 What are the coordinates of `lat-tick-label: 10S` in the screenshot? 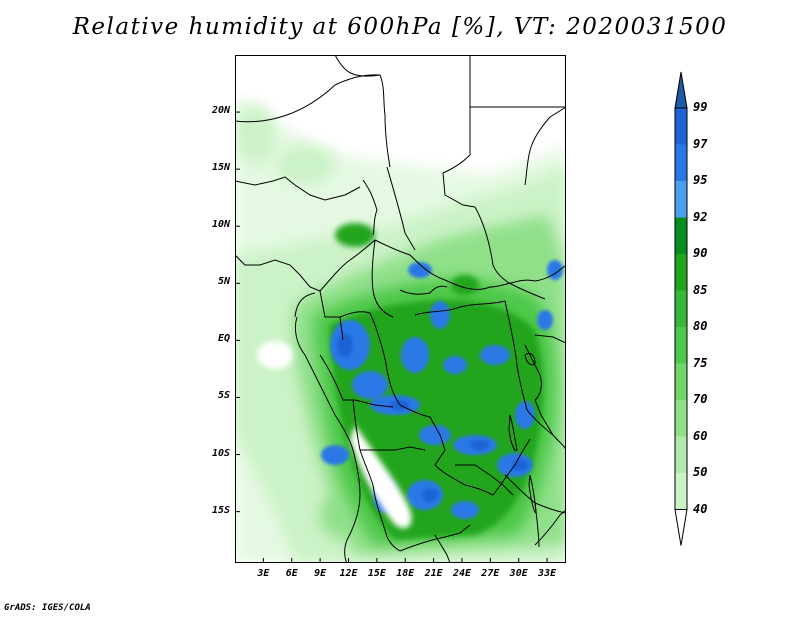 It's located at (220, 453).